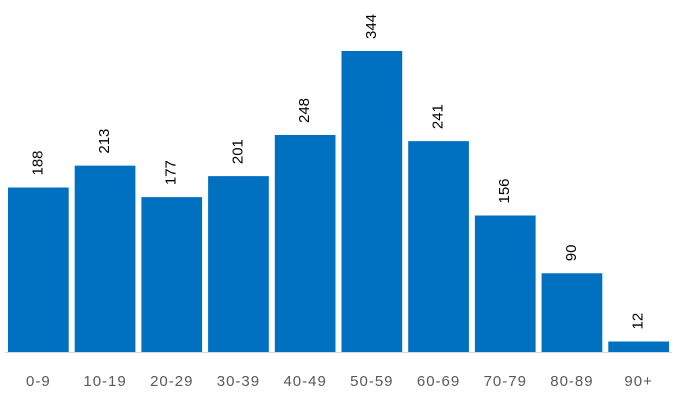 The width and height of the screenshot is (675, 396). What do you see at coordinates (371, 381) in the screenshot?
I see `category-label-50-59: 50-59` at bounding box center [371, 381].